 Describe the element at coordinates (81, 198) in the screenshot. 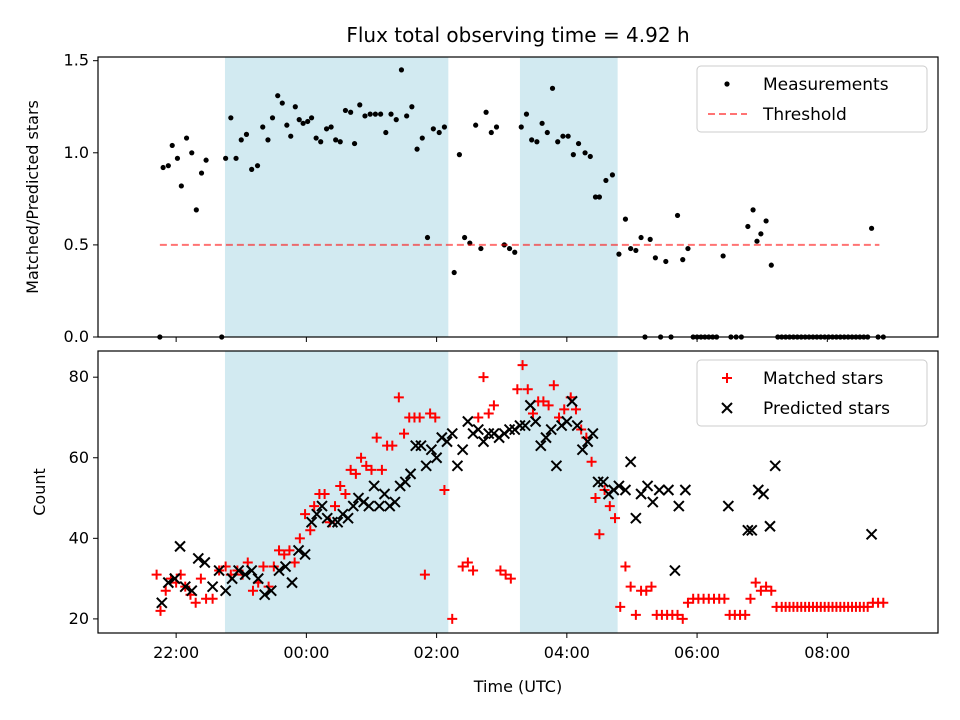

I see `y-ticks: 0.0 0.5 1.0 1.5` at that location.